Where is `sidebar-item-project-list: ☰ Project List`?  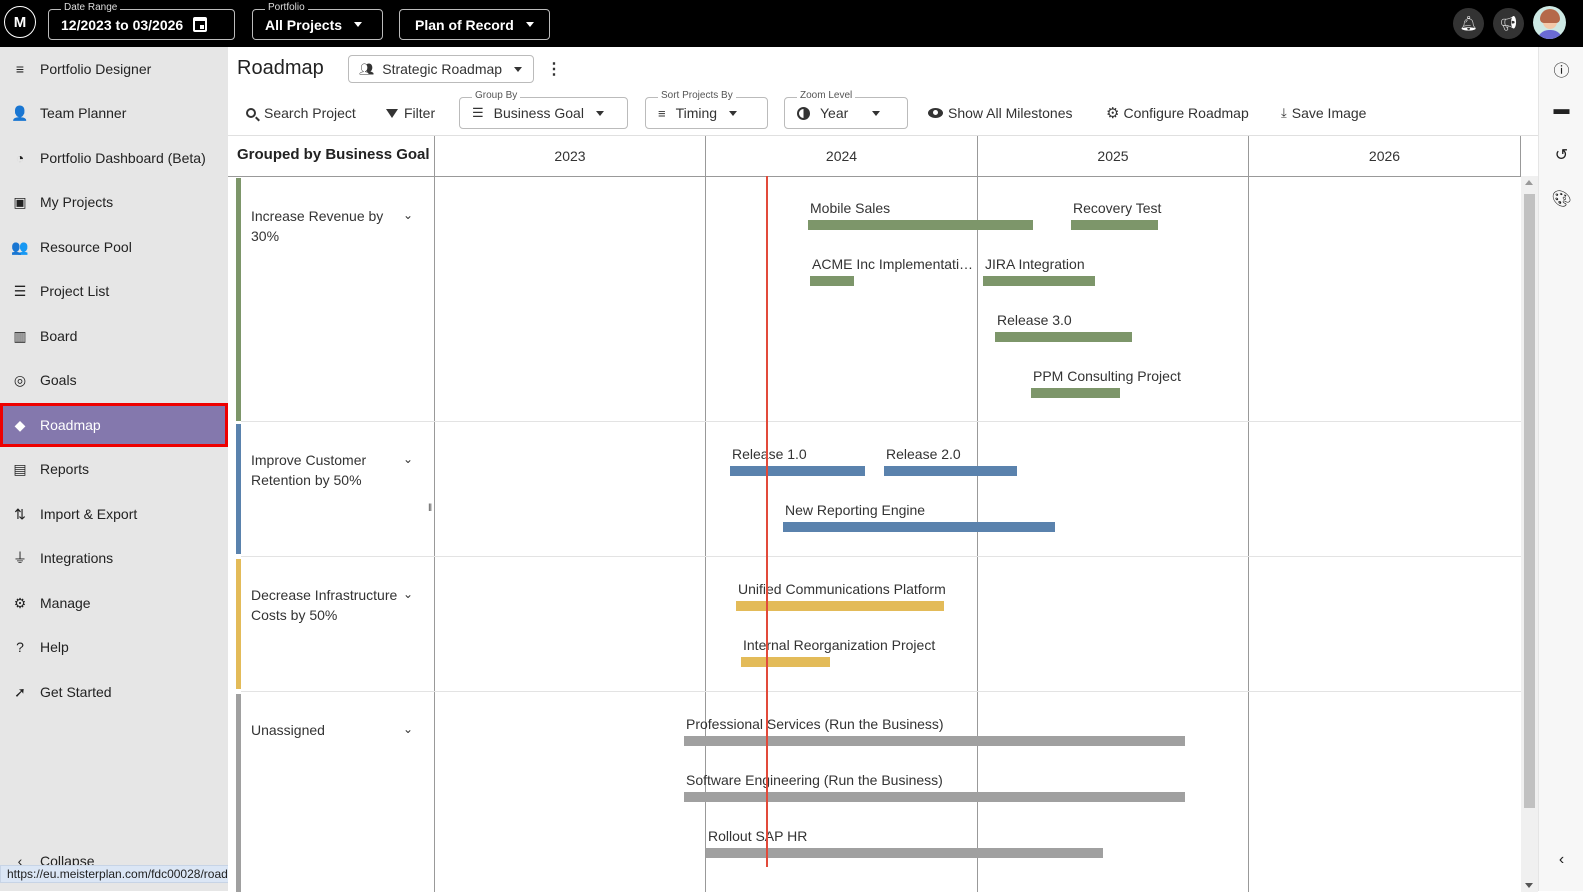
sidebar-item-project-list: ☰ Project List is located at coordinates (114, 291).